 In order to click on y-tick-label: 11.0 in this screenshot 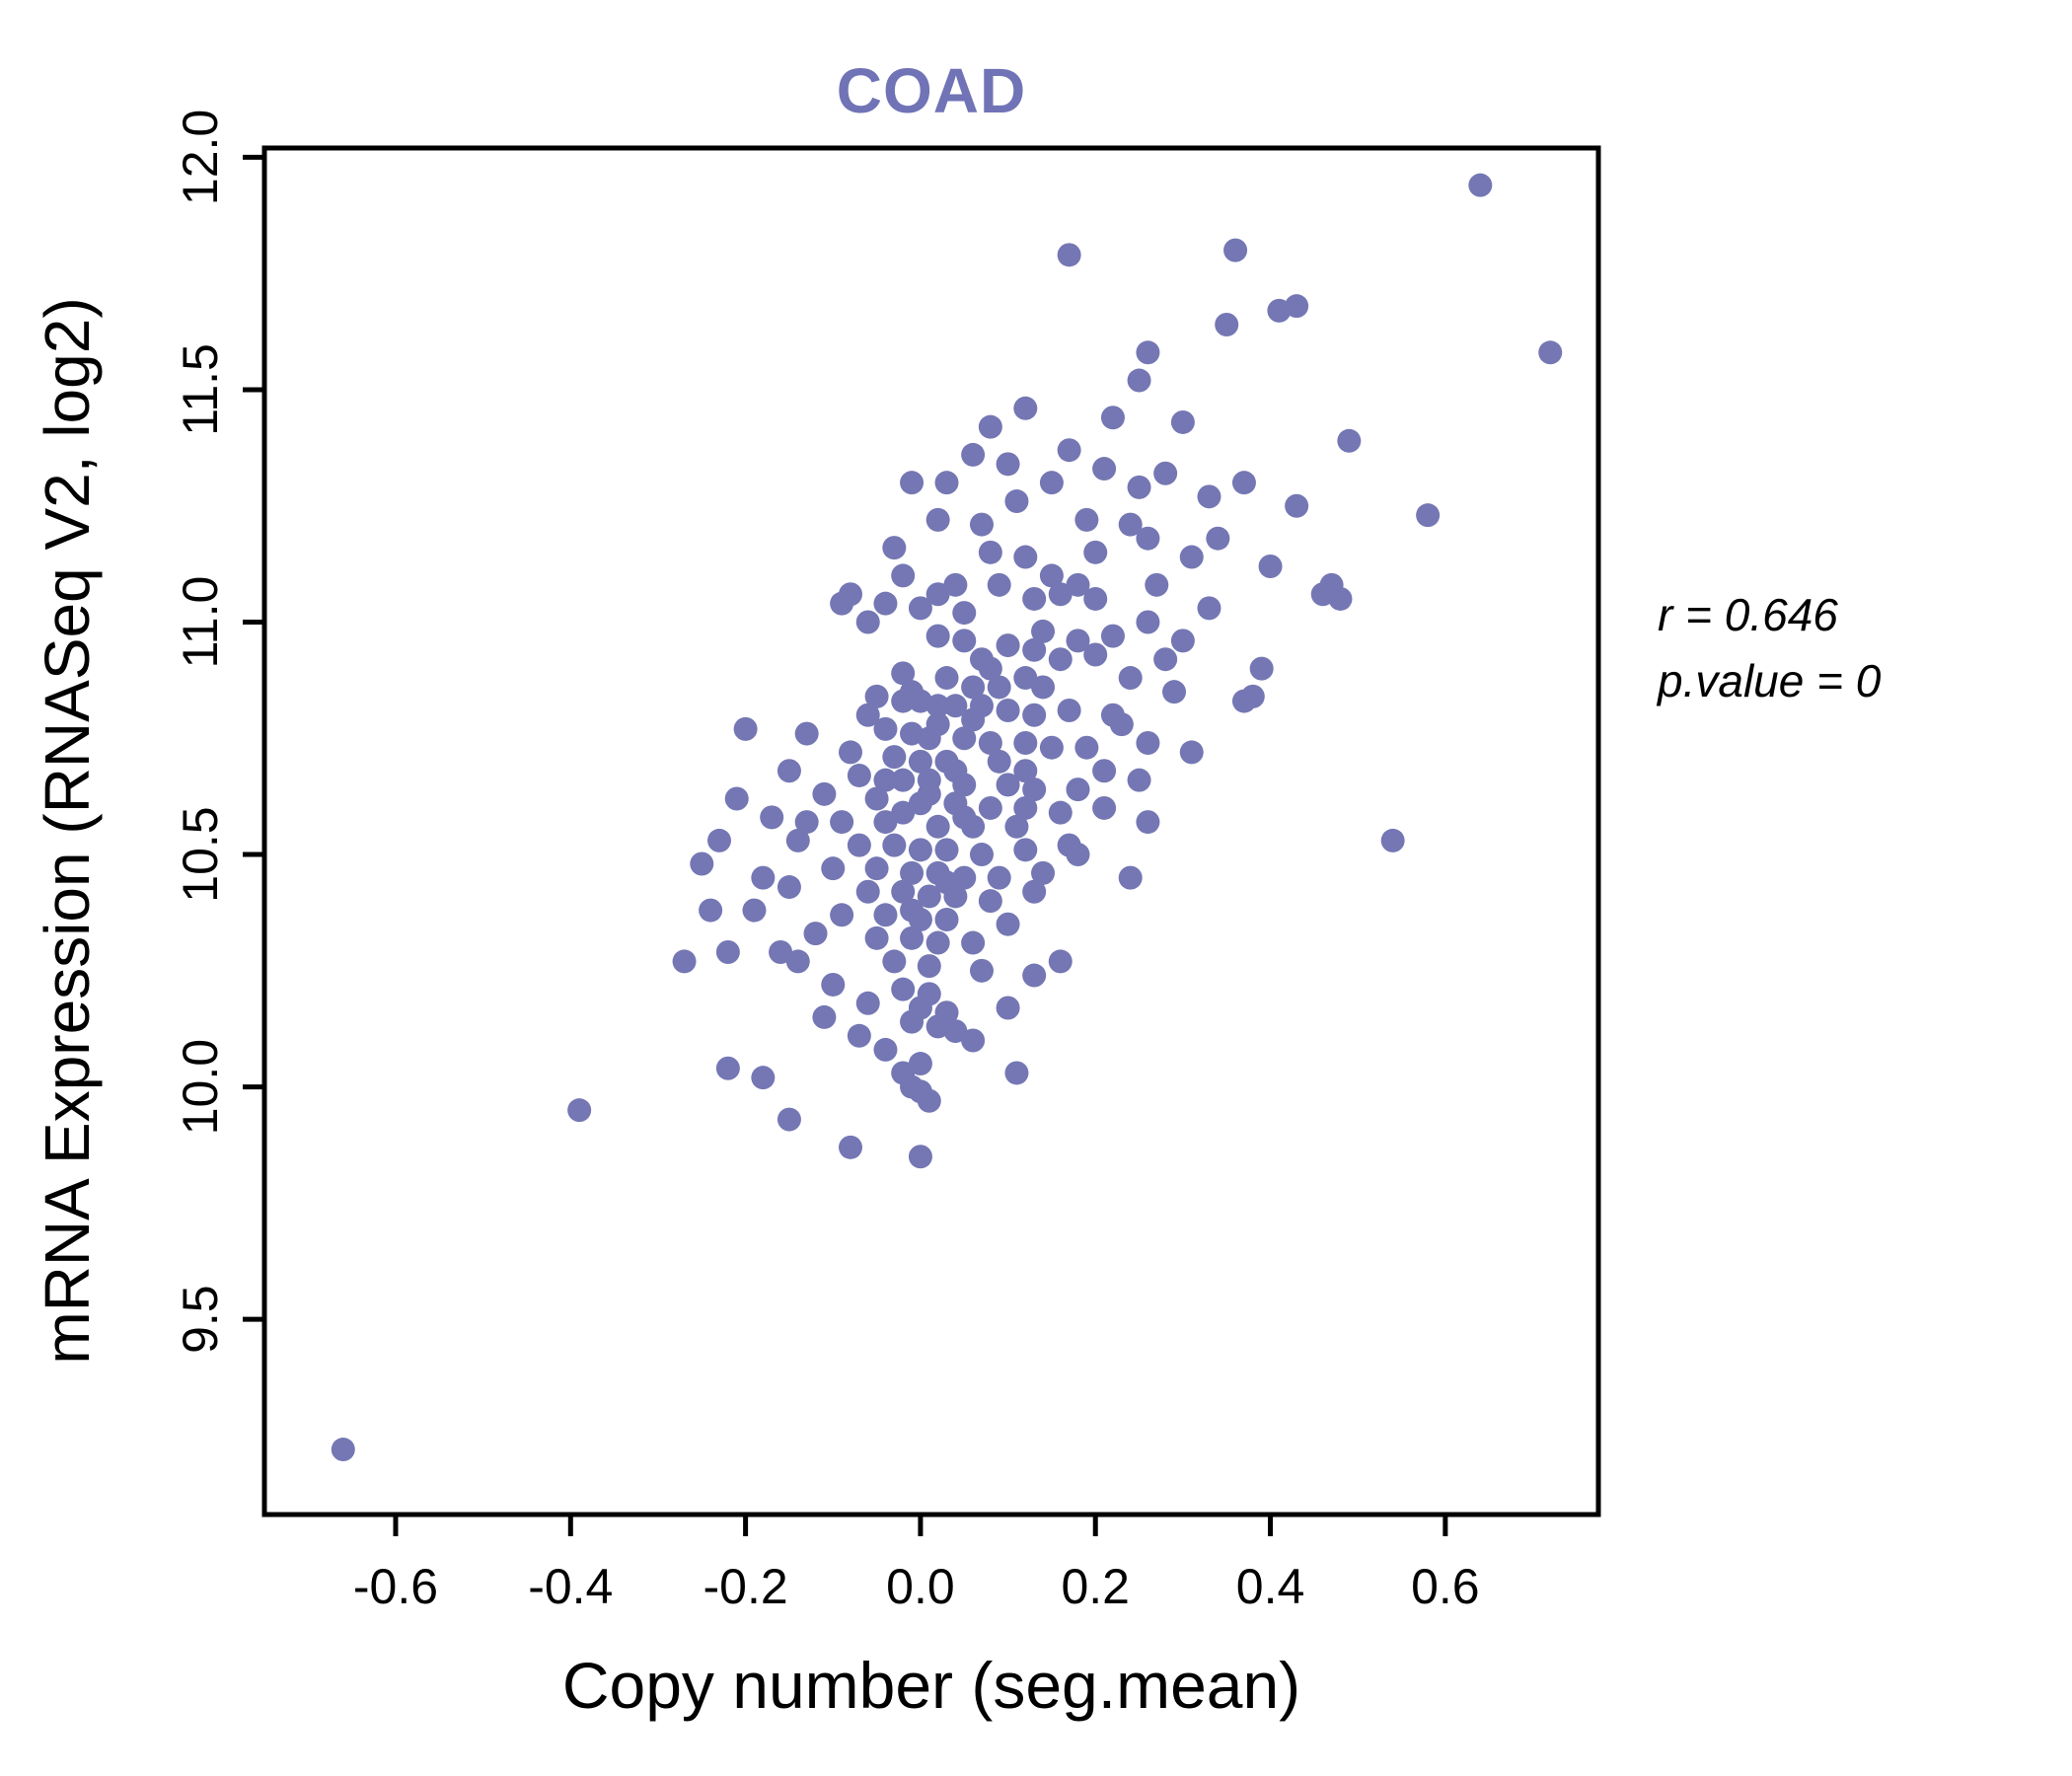, I will do `click(201, 622)`.